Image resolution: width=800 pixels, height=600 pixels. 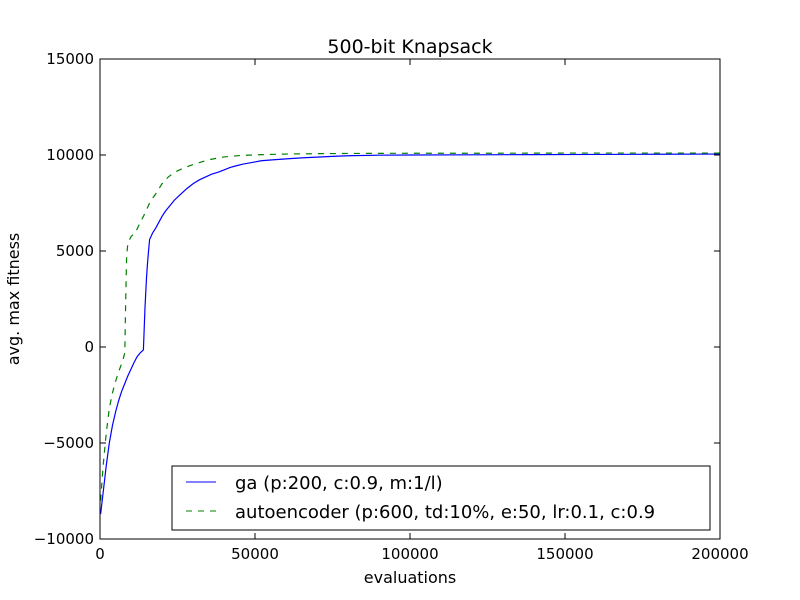 I want to click on x-tick-label: 100000, so click(x=409, y=554).